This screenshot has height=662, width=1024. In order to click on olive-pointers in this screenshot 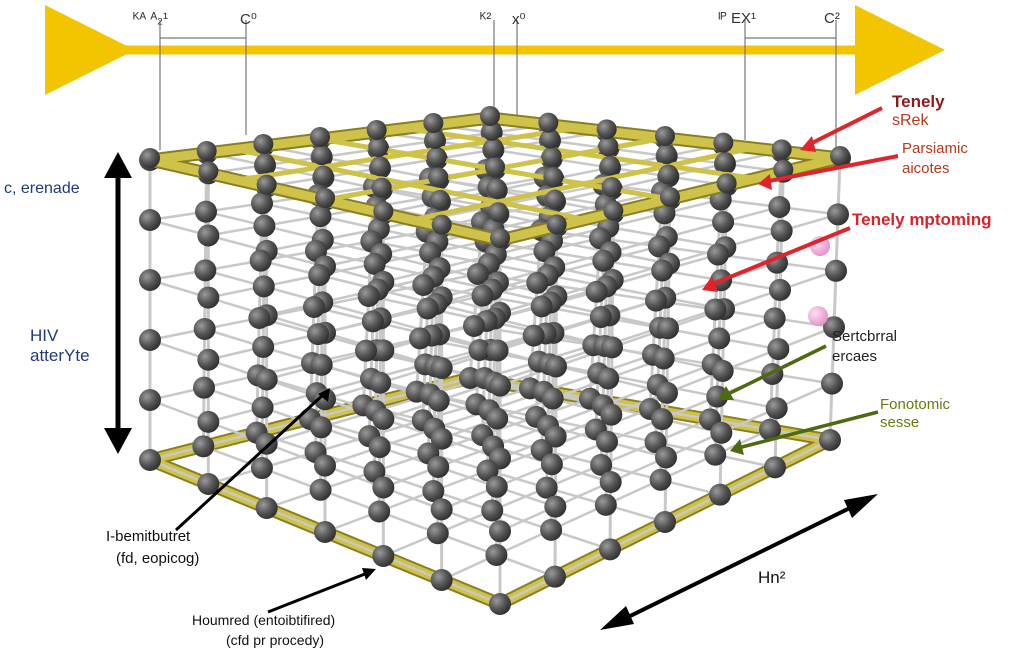, I will do `click(801, 397)`.